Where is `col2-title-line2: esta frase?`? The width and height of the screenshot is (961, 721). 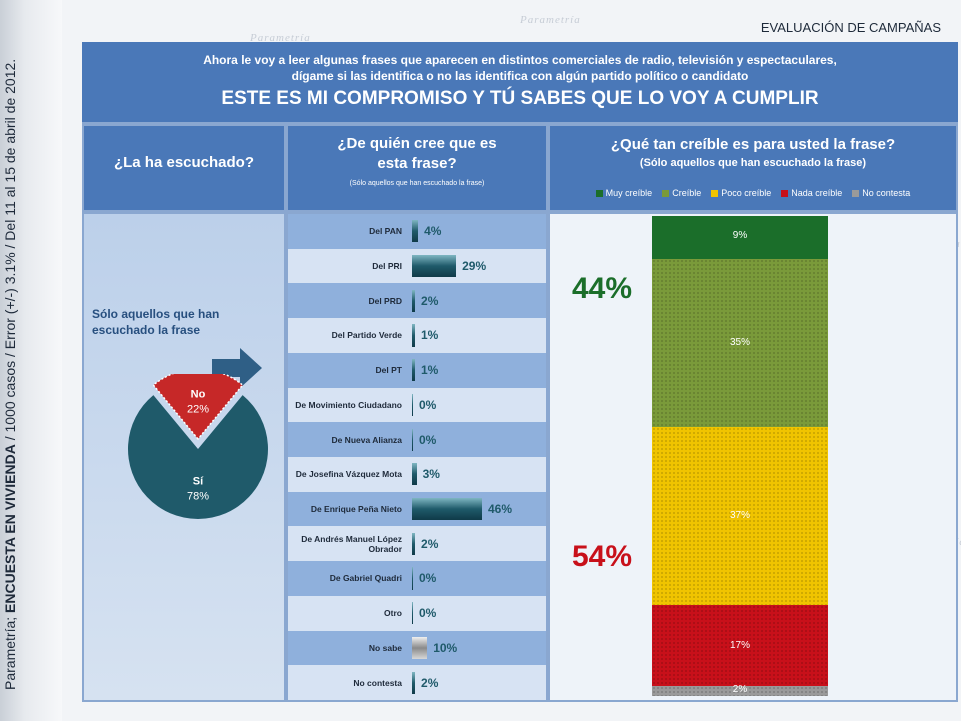
col2-title-line2: esta frase? is located at coordinates (417, 163).